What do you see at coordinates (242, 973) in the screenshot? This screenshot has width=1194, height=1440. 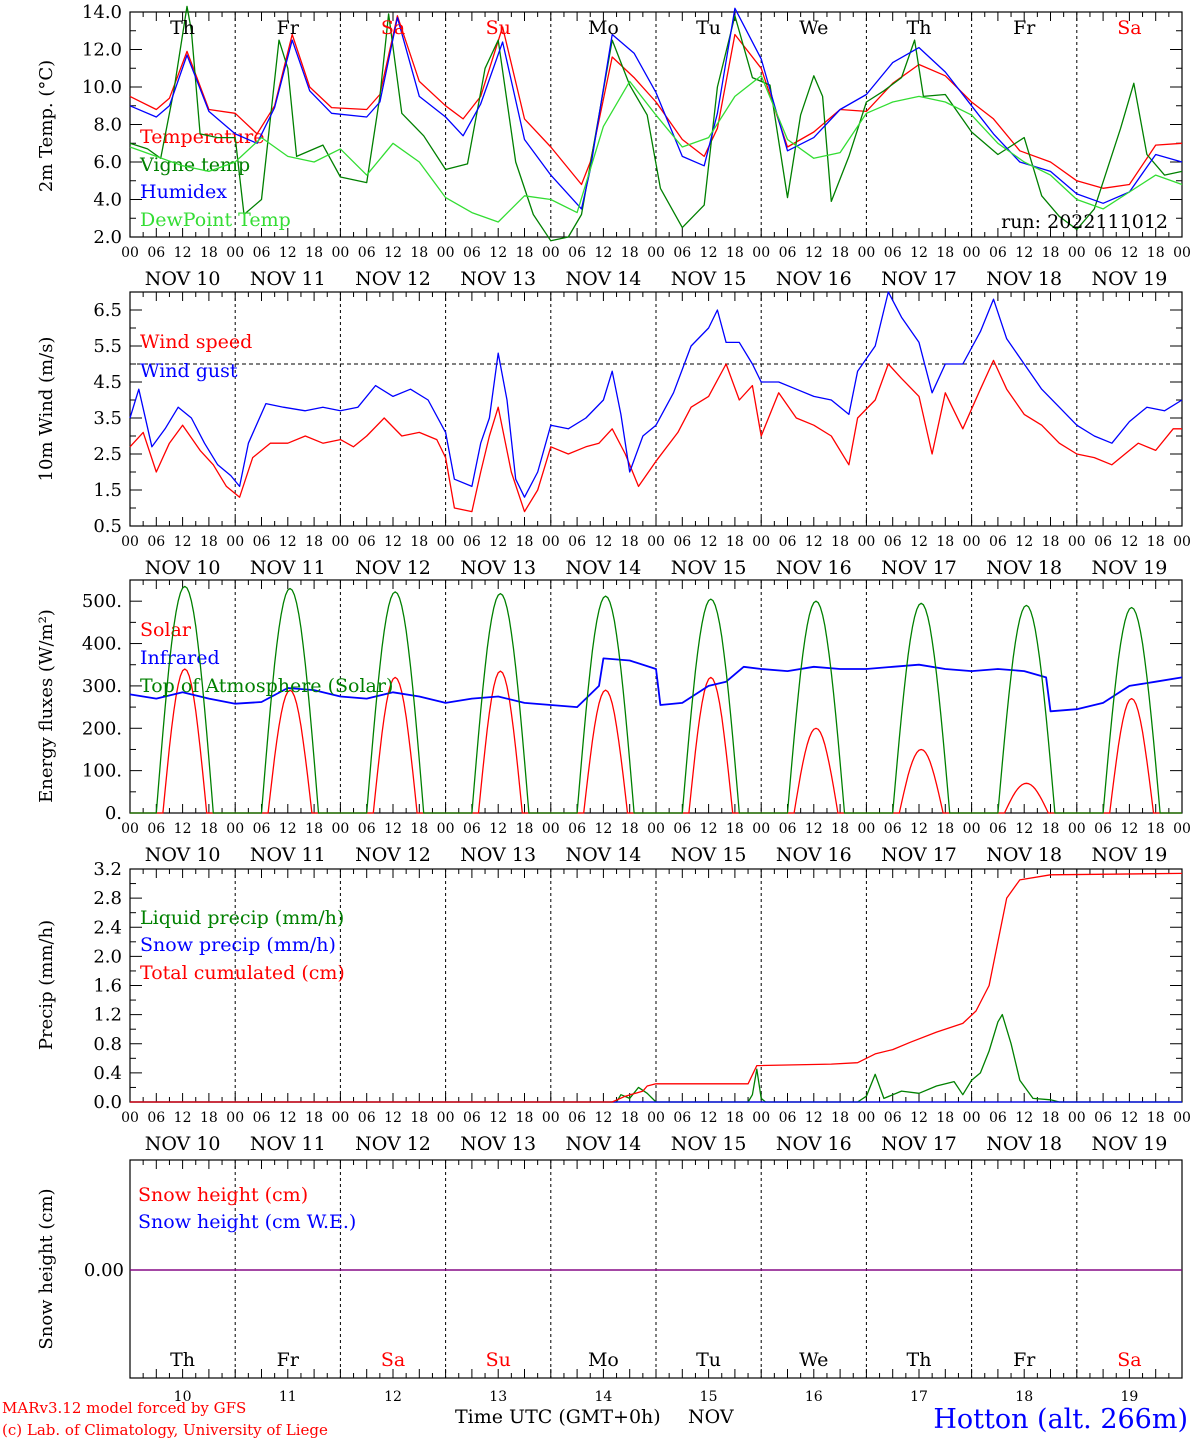 I see `legend-precip-2: Total cumulated (cm)` at bounding box center [242, 973].